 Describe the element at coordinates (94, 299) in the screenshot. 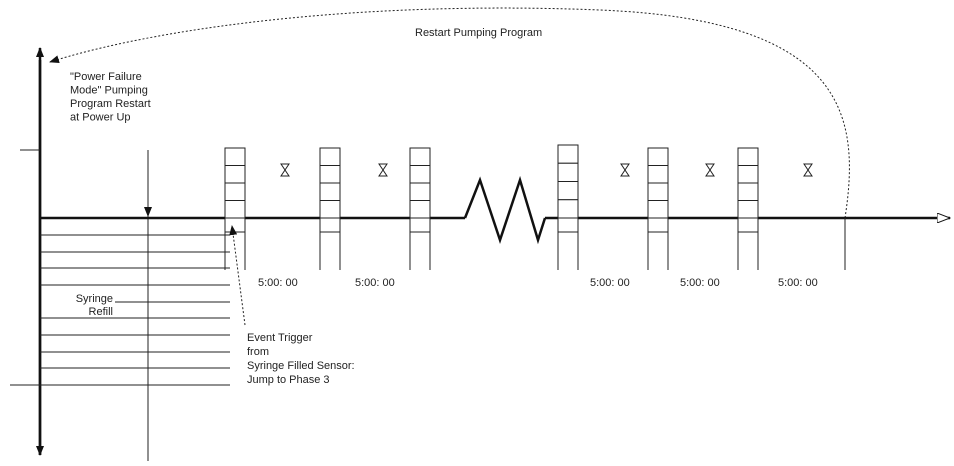

I see `refill-label: Syringe` at that location.